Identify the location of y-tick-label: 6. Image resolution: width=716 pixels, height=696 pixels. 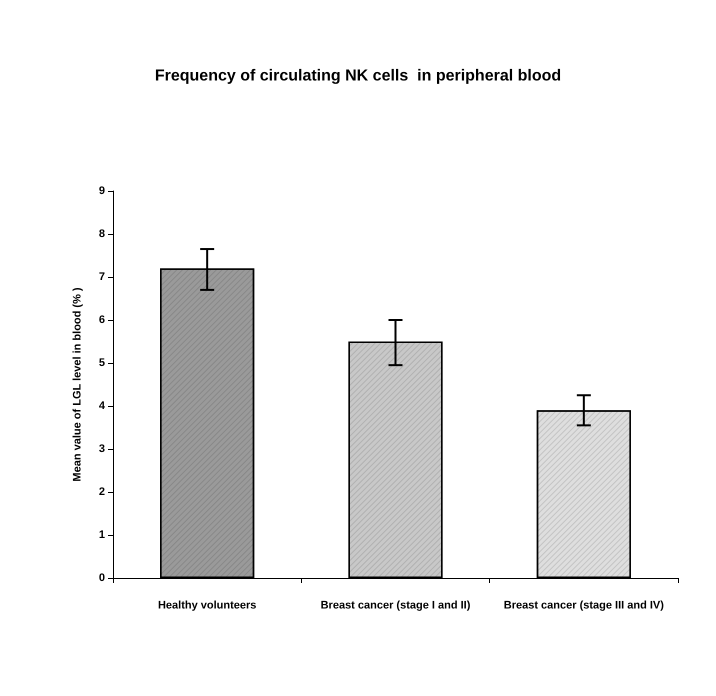
(101, 320).